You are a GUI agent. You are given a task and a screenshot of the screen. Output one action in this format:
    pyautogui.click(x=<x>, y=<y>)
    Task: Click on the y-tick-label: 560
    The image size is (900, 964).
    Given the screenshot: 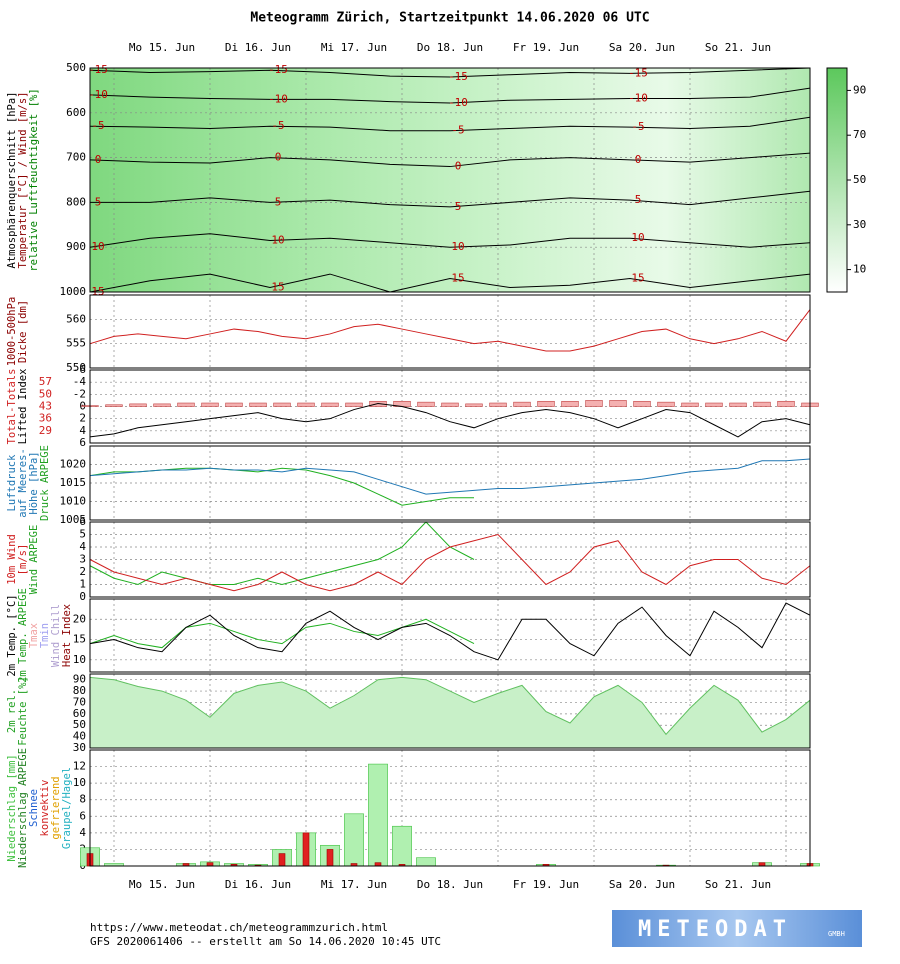 What is the action you would take?
    pyautogui.click(x=76, y=318)
    